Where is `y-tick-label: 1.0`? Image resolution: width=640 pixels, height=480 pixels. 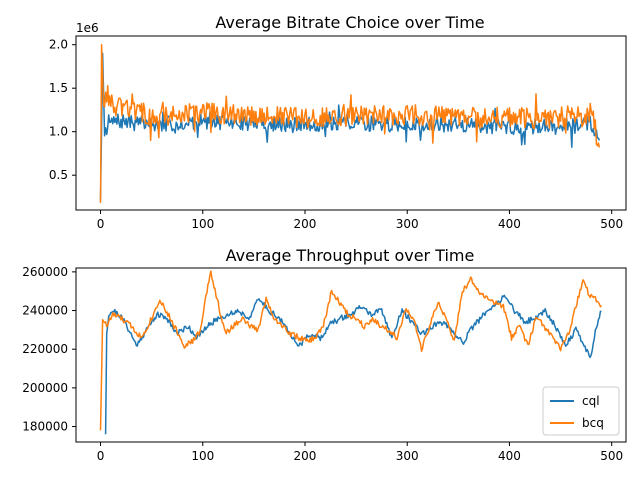 y-tick-label: 1.0 is located at coordinates (58, 132).